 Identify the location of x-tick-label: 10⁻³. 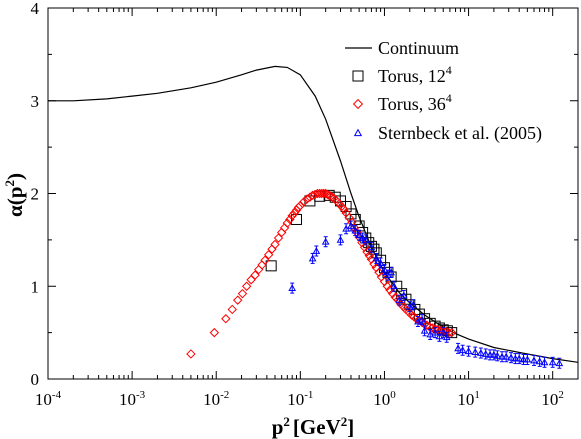
(132, 399).